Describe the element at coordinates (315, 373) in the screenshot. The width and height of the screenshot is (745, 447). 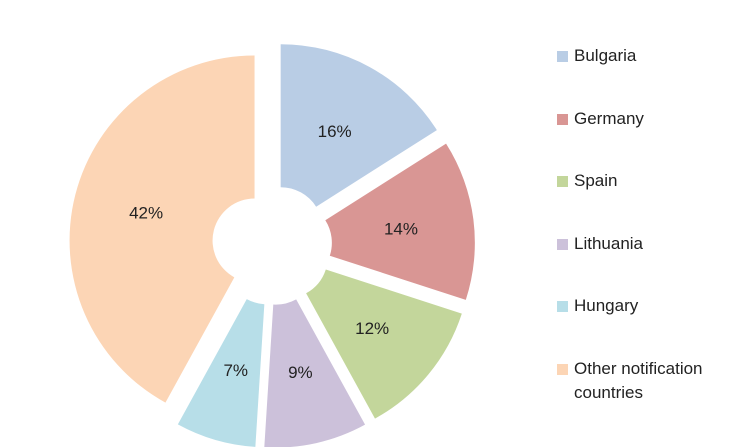
I see `slice-lithuania` at that location.